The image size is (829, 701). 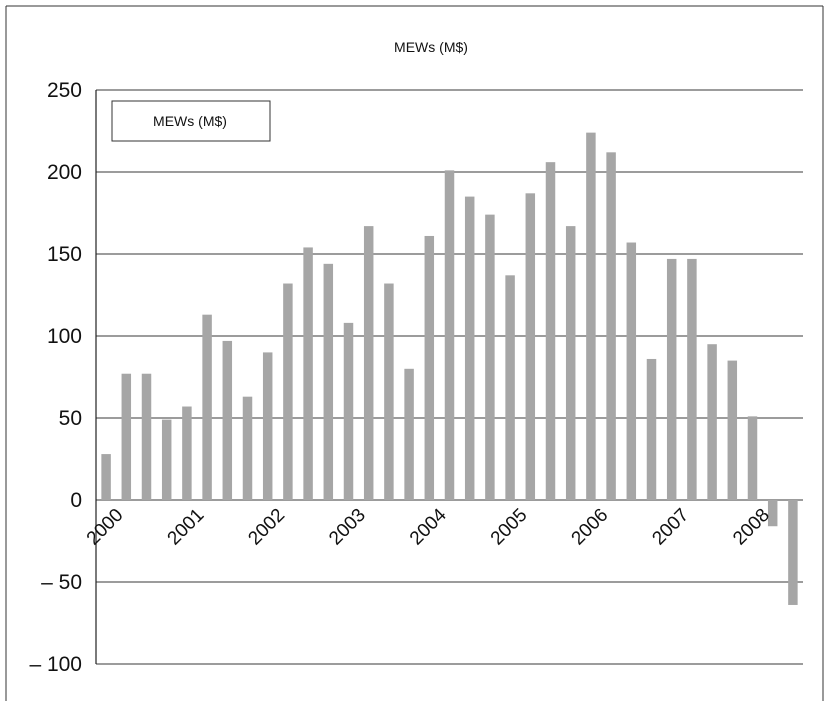 I want to click on legend-box, so click(x=191, y=121).